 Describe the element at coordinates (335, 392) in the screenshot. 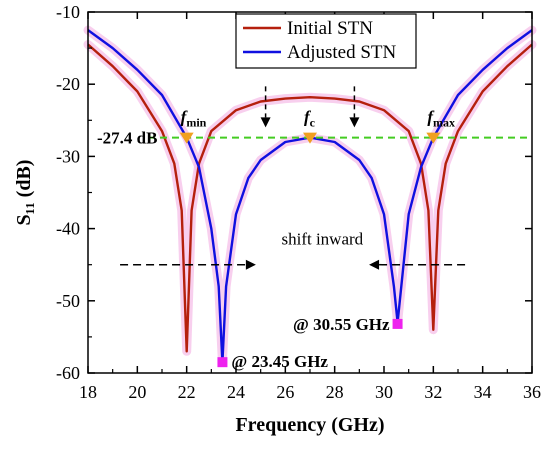

I see `x-tick-label-5: 28` at that location.